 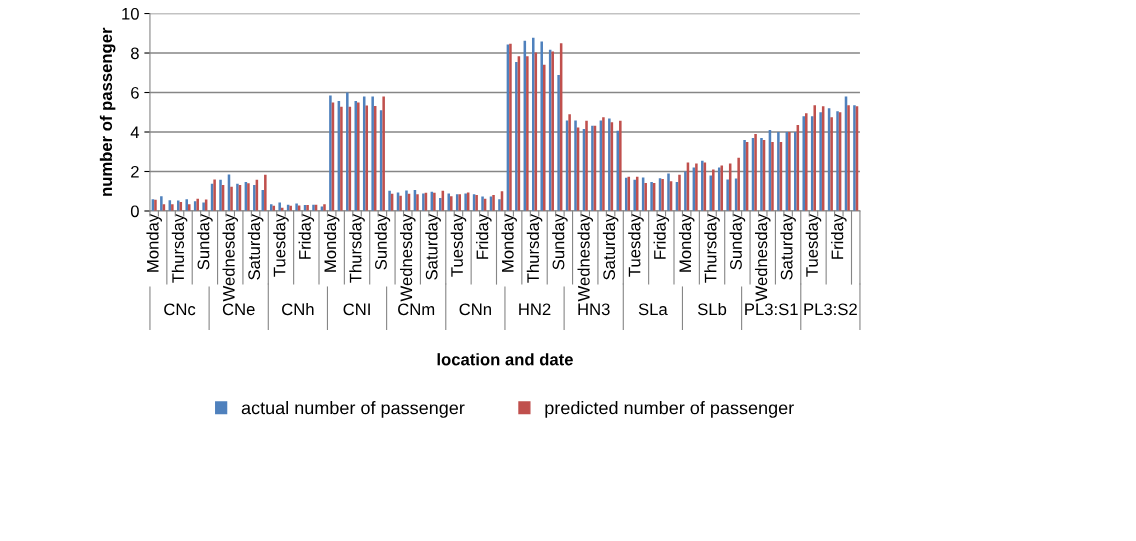 What do you see at coordinates (712, 309) in the screenshot?
I see `text: SLb` at bounding box center [712, 309].